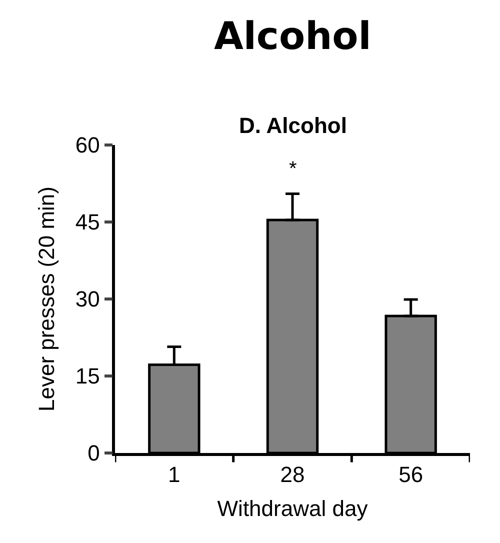 This screenshot has height=543, width=500. What do you see at coordinates (292, 509) in the screenshot?
I see `x-axis-title: Withdrawal day` at bounding box center [292, 509].